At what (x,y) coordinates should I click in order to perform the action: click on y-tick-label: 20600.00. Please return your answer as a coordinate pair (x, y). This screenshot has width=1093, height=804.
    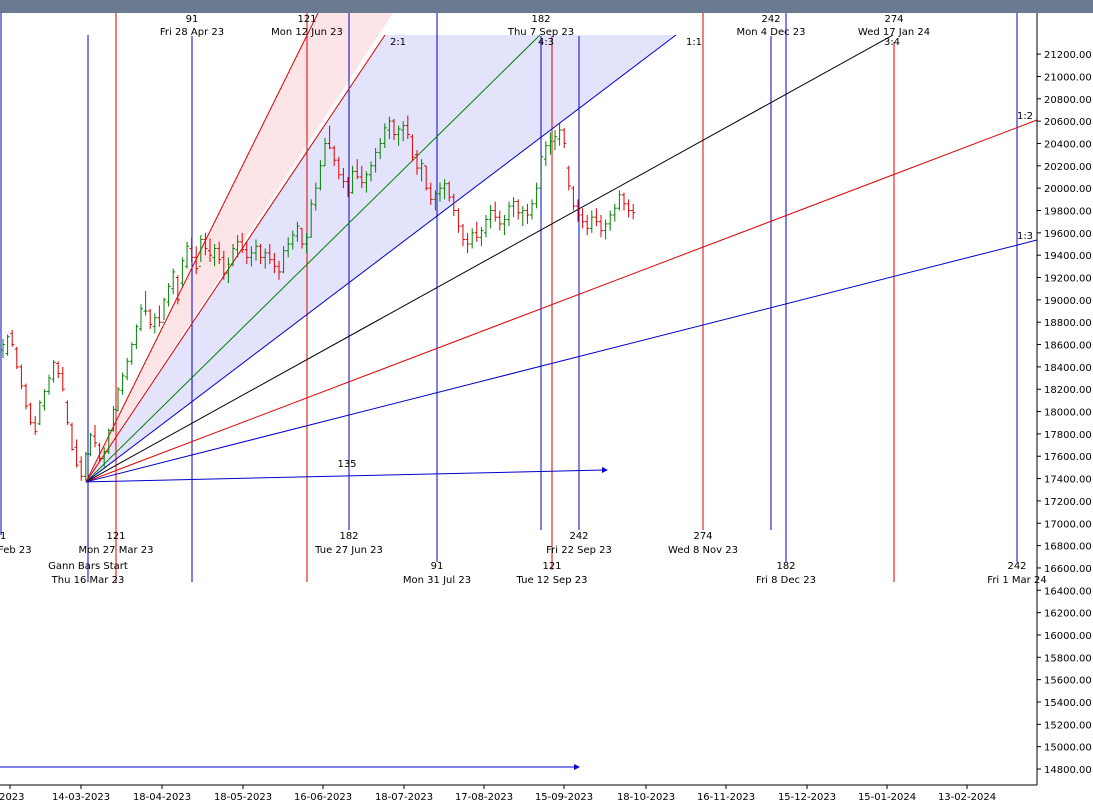
    Looking at the image, I should click on (1068, 122).